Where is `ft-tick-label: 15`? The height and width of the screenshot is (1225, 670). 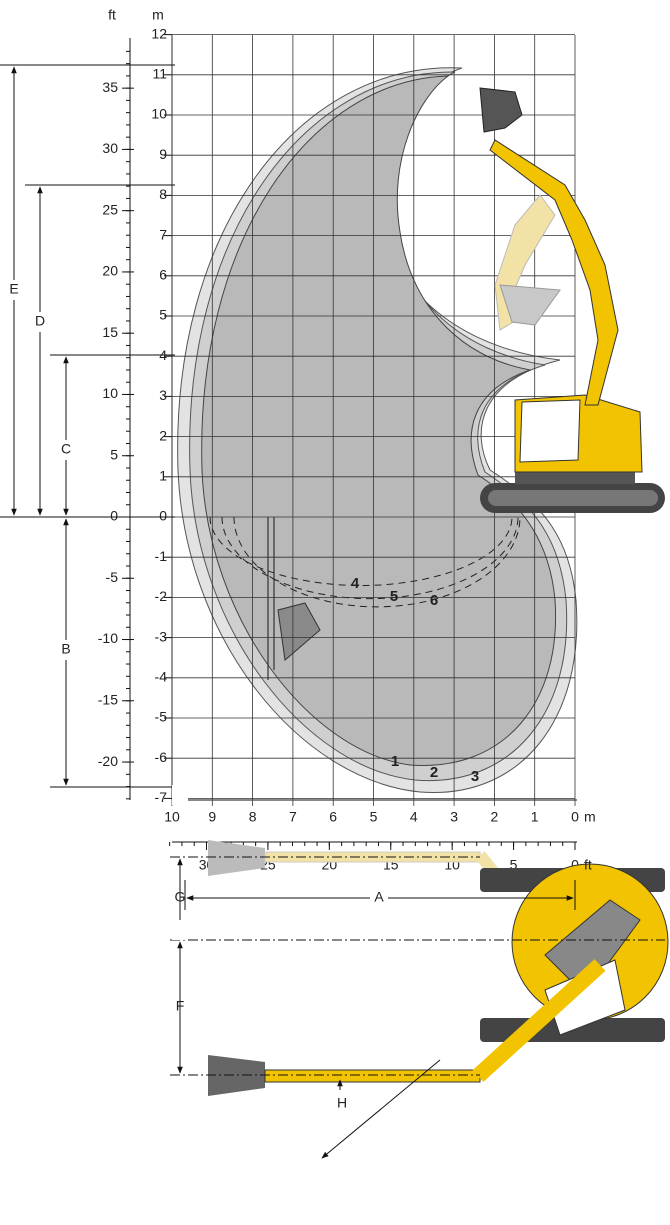 ft-tick-label: 15 is located at coordinates (110, 332).